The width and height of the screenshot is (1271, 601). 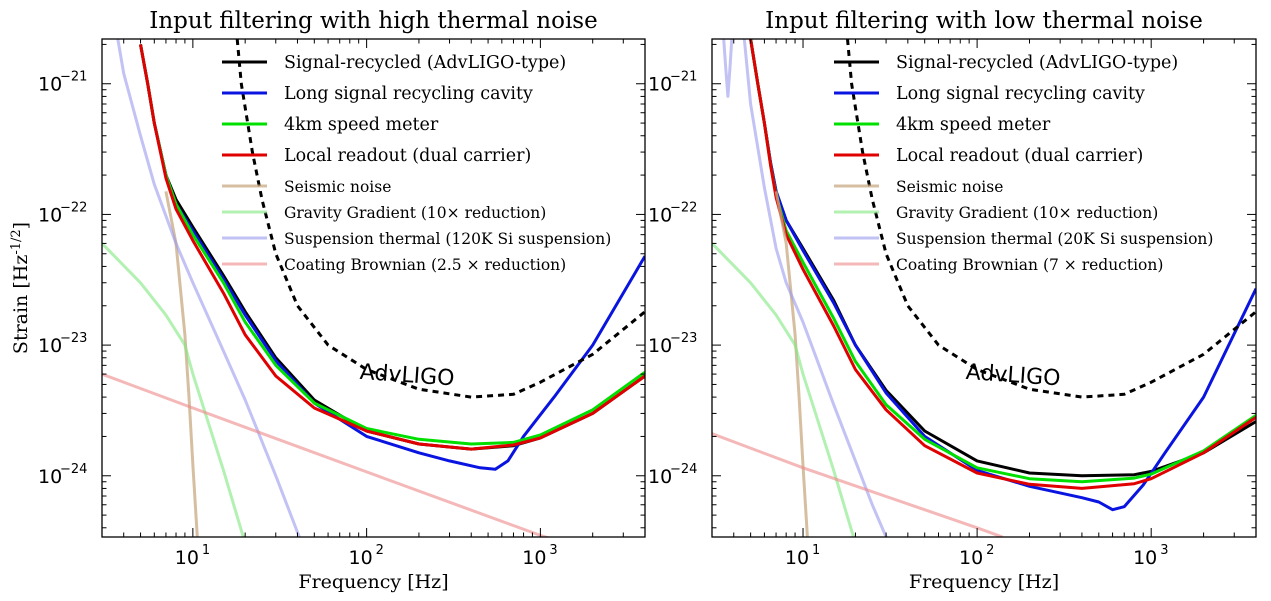 I want to click on y-axis-label-exponent: -1/2, so click(x=16, y=241).